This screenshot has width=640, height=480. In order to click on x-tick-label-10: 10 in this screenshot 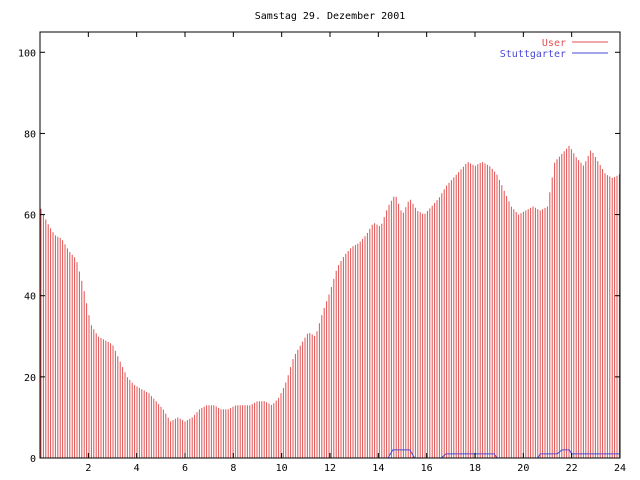, I will do `click(282, 468)`.